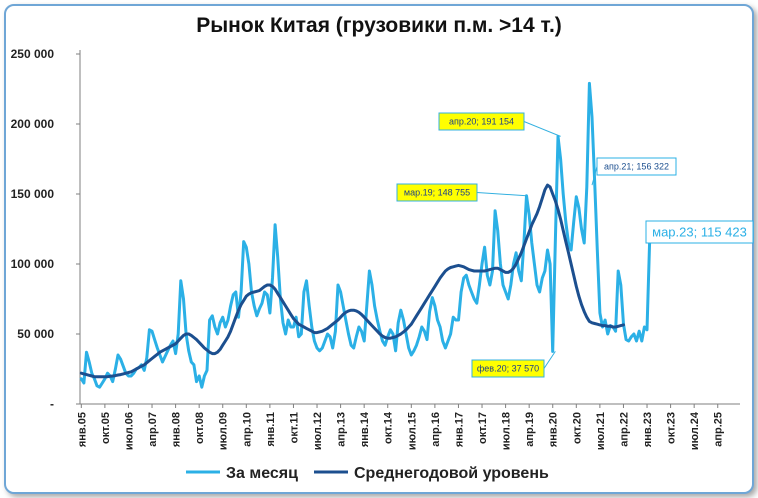  Describe the element at coordinates (530, 429) in the screenshot. I see `x-tick-label: апр.19` at that location.